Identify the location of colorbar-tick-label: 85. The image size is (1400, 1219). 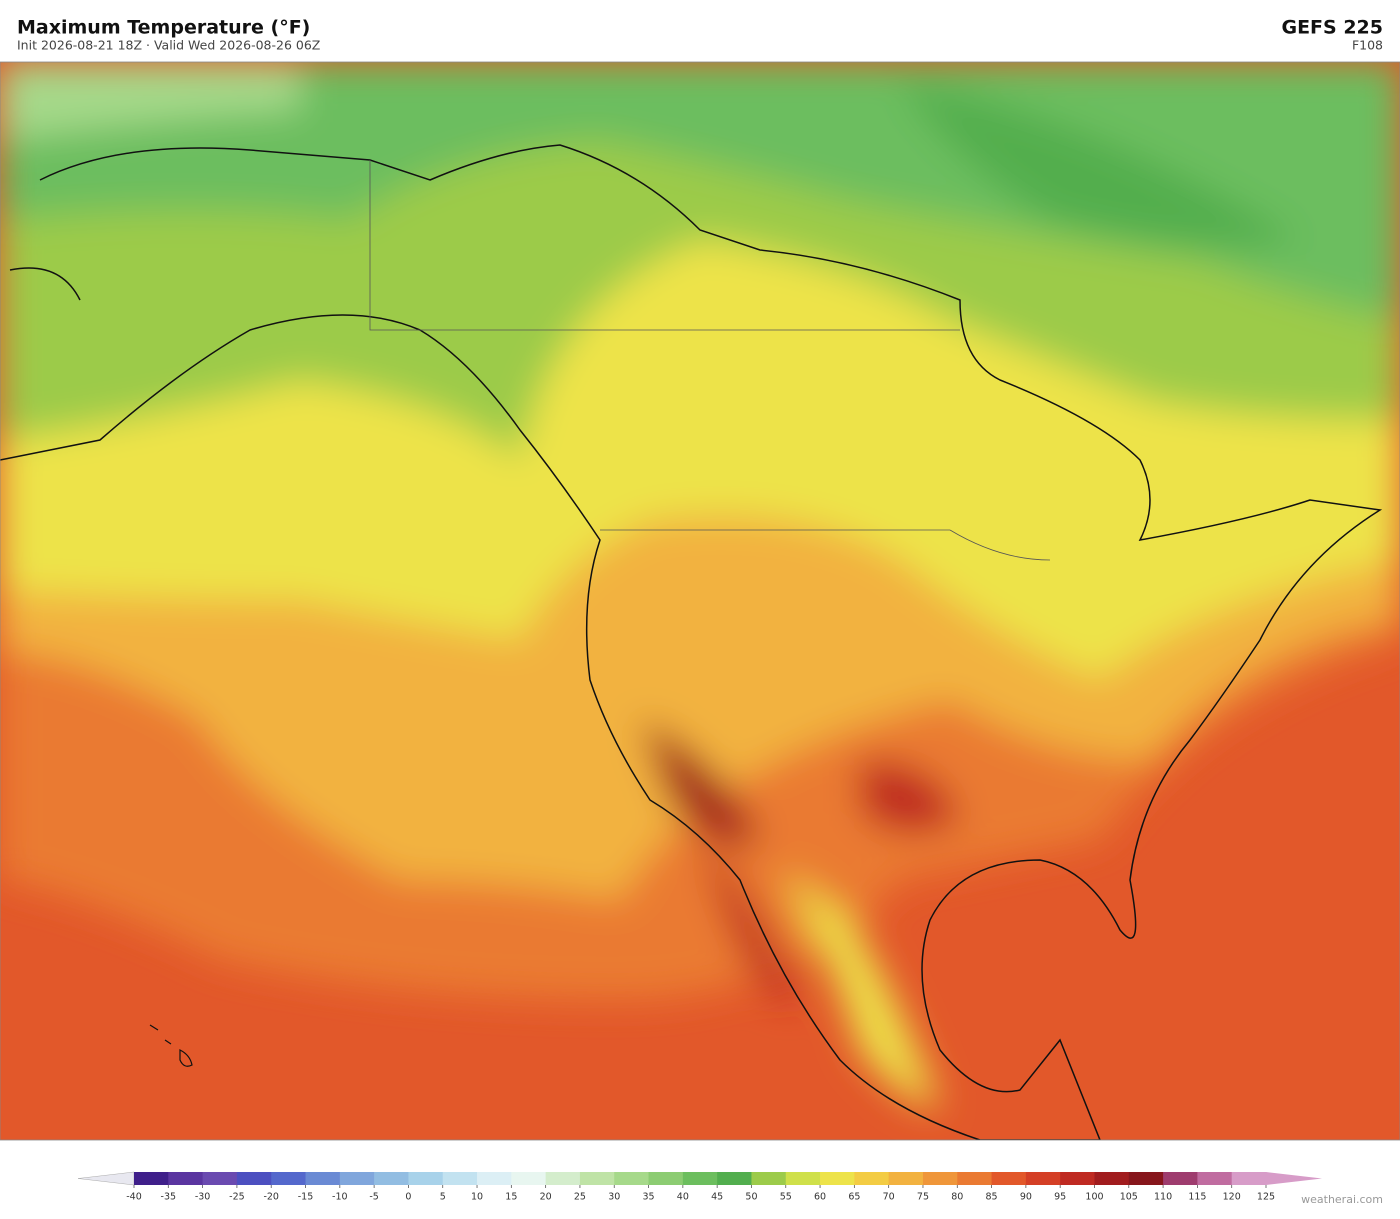
(992, 1197).